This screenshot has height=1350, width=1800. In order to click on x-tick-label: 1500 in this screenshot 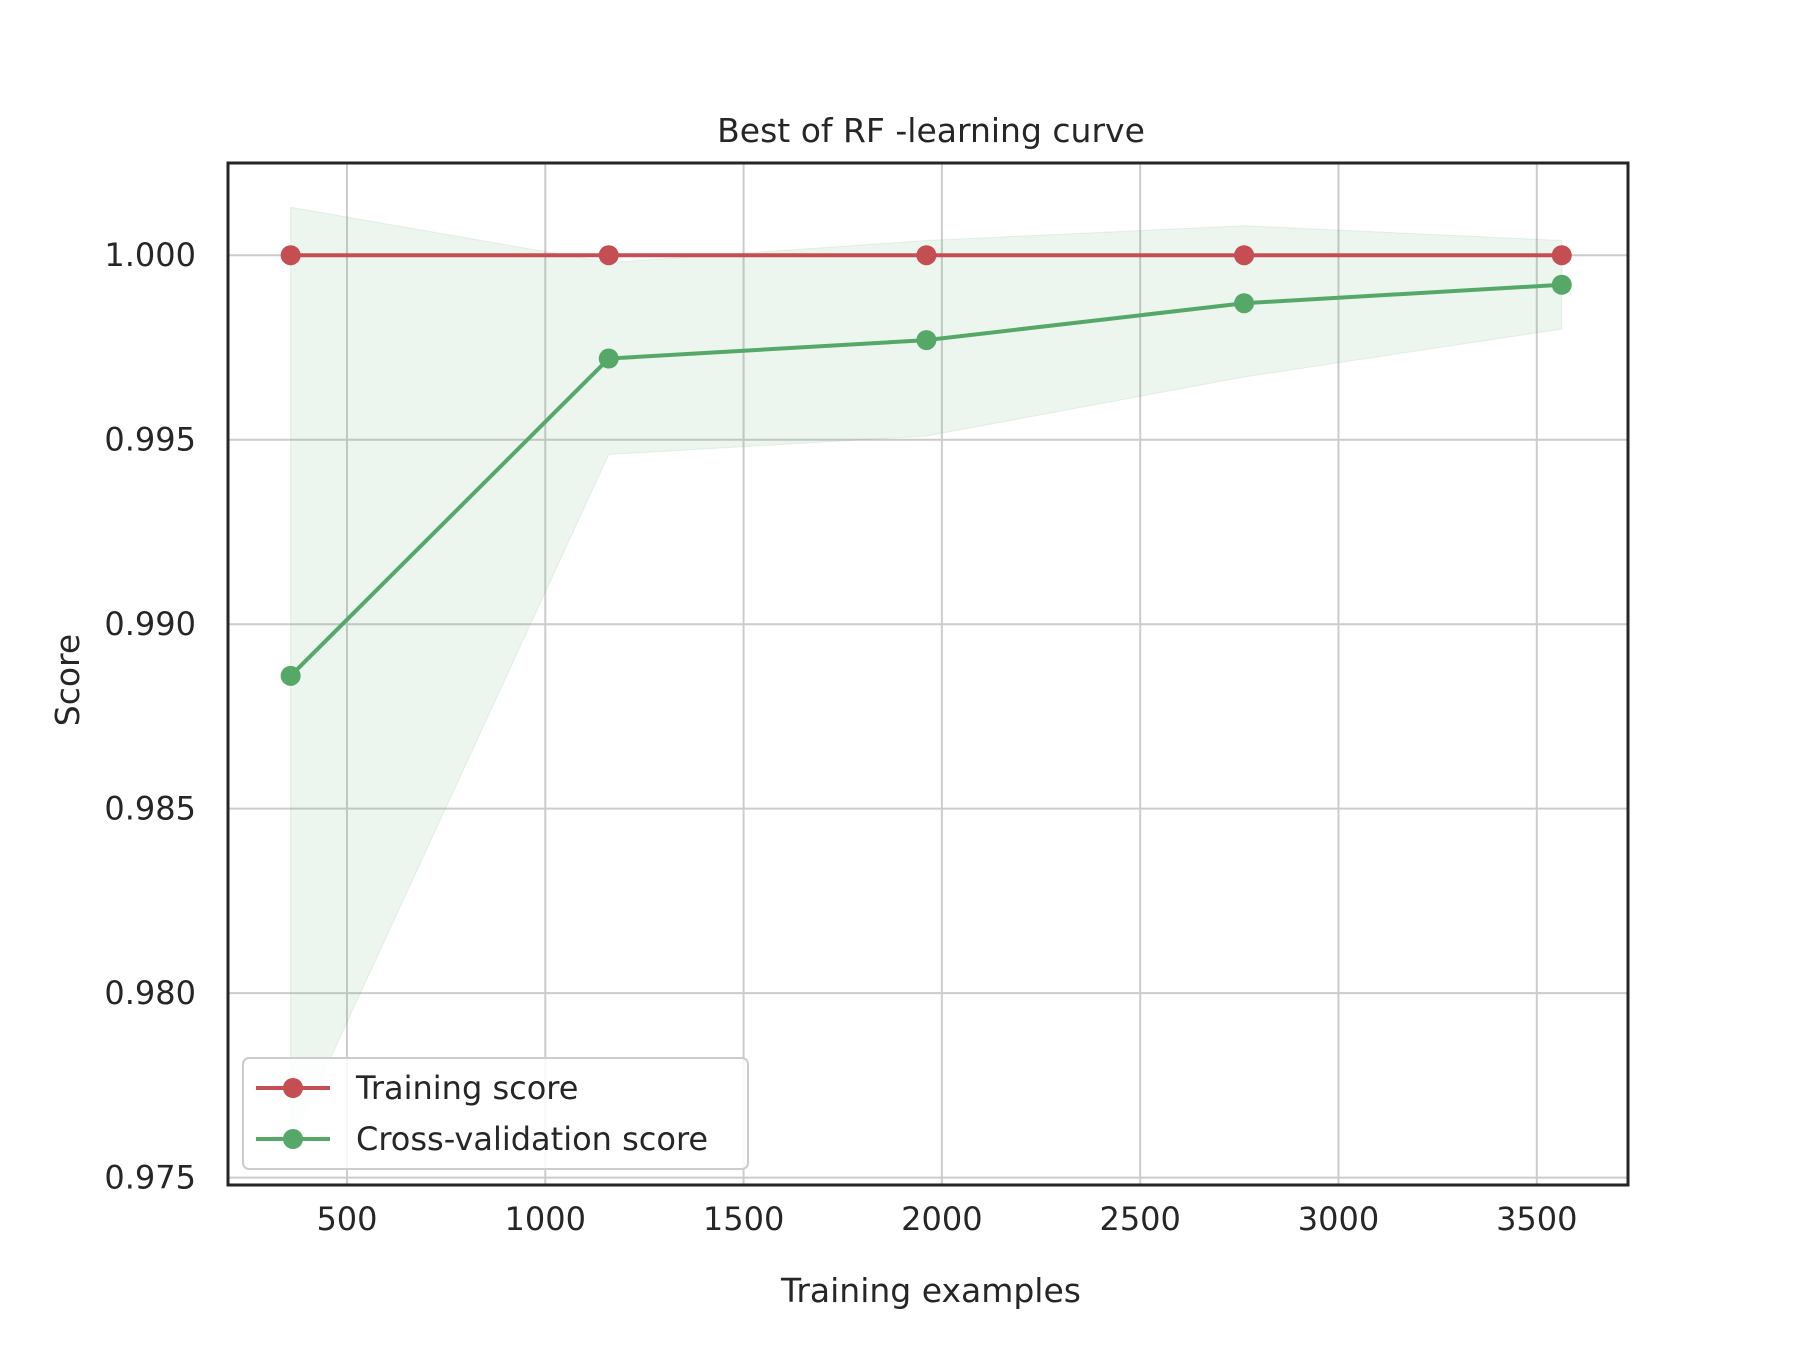, I will do `click(743, 1219)`.